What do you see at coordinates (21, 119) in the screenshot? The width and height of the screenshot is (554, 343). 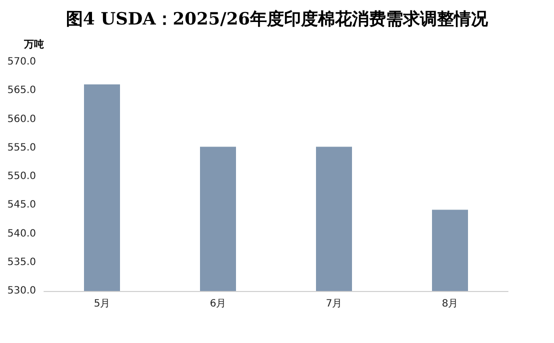 I see `y-tick-label: 560.0` at bounding box center [21, 119].